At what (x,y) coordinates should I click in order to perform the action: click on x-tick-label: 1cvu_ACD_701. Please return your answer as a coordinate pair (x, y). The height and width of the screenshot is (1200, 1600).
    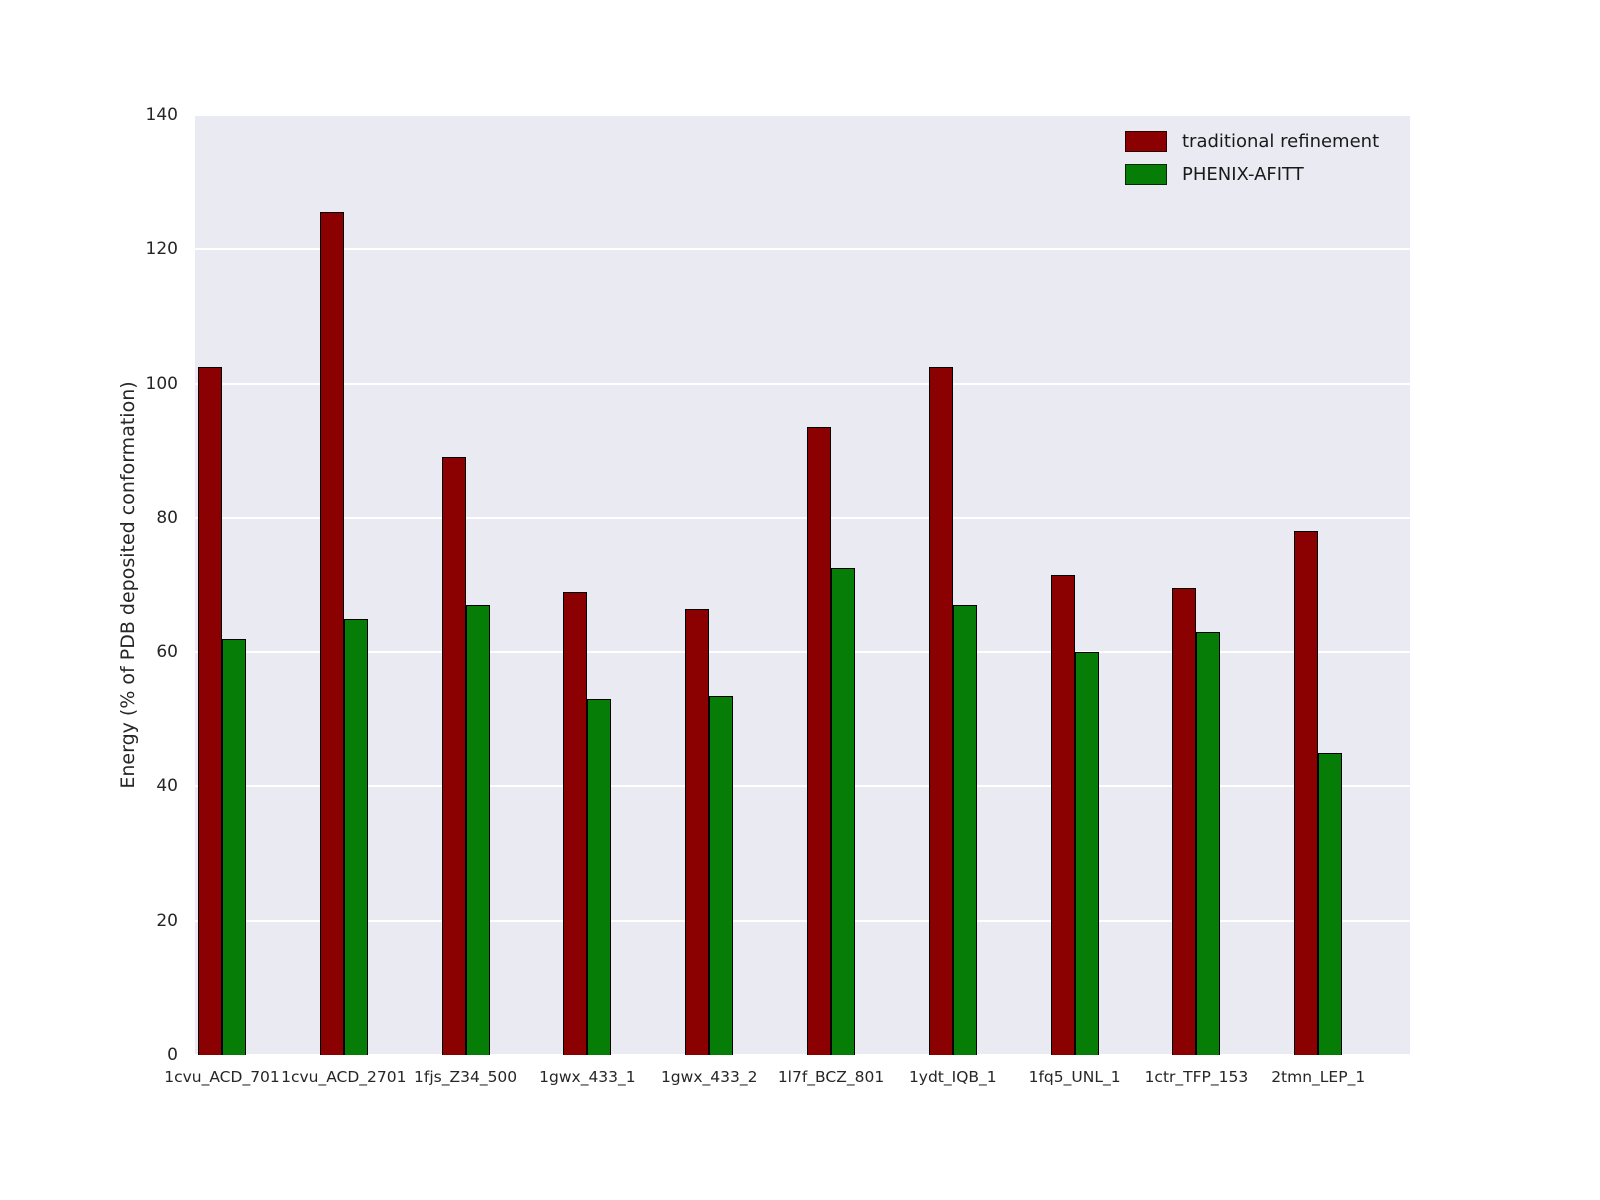
    Looking at the image, I should click on (222, 1077).